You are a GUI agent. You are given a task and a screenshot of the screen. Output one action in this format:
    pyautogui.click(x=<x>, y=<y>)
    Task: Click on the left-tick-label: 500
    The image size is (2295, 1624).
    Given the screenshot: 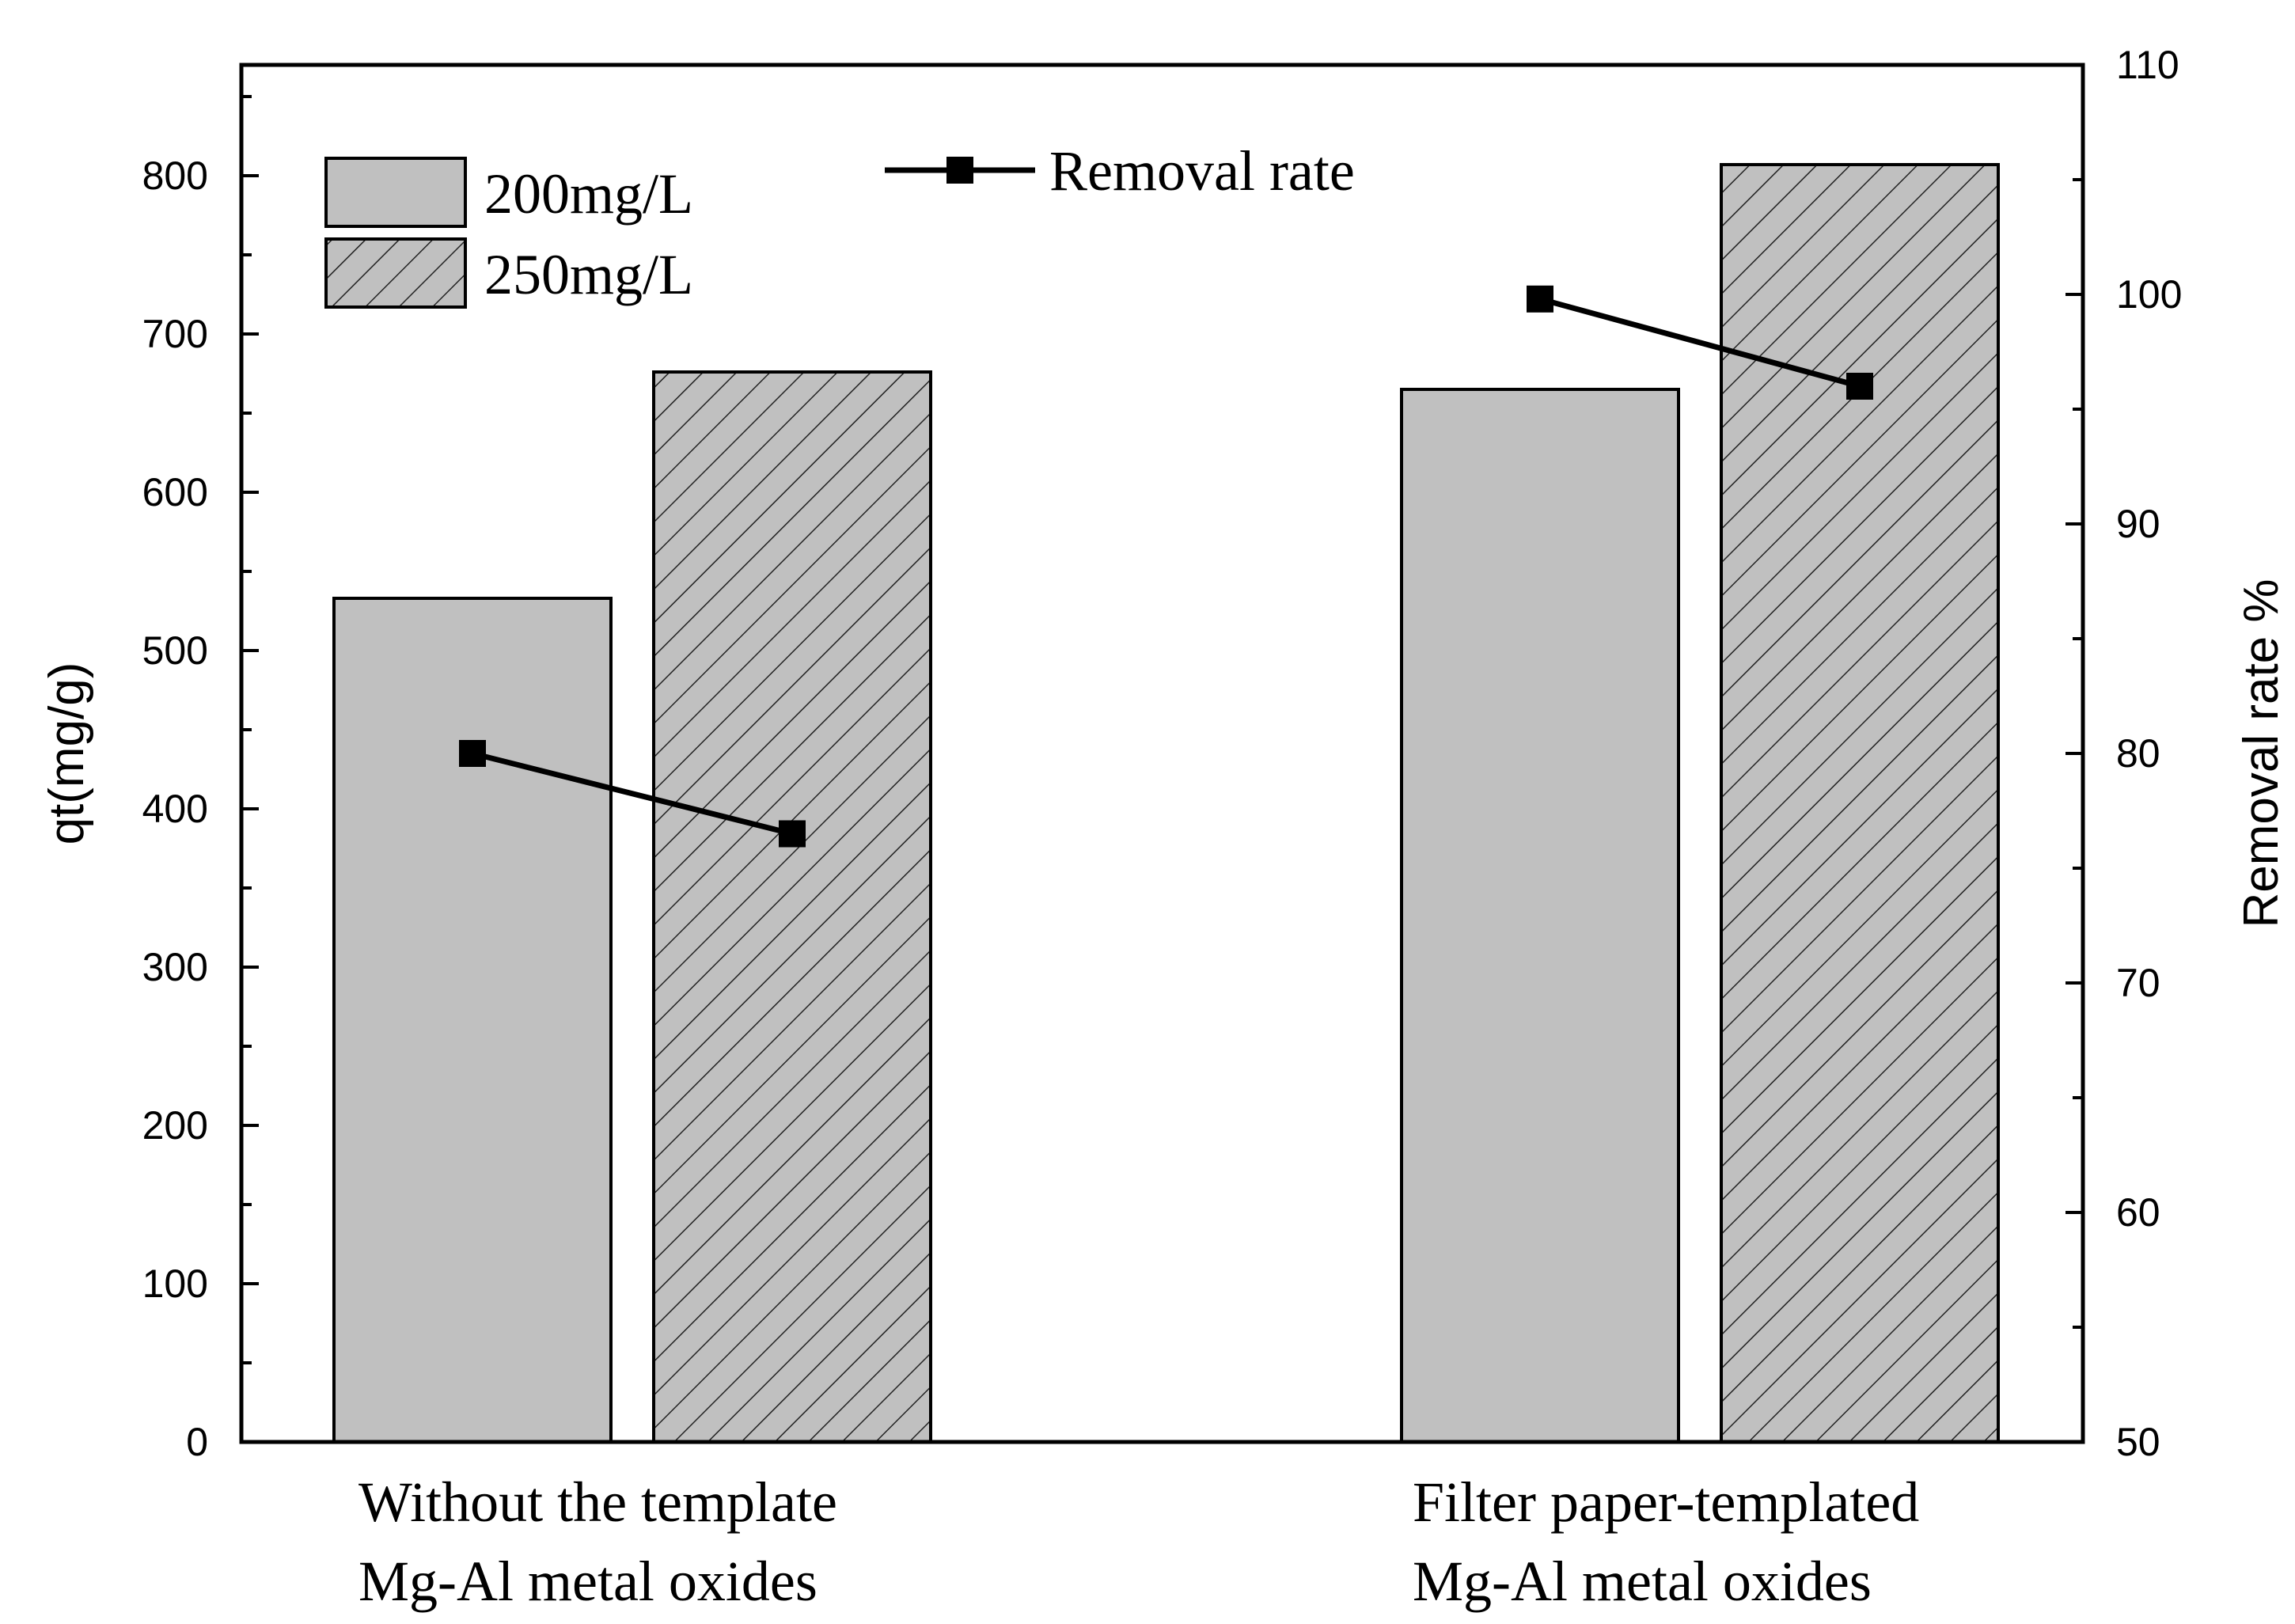 What is the action you would take?
    pyautogui.click(x=175, y=650)
    